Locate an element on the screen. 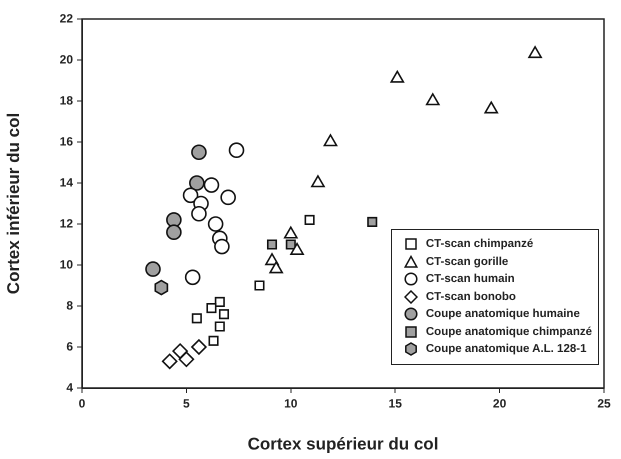 The height and width of the screenshot is (459, 621). legend-label: Coupe anatomique A.L. 128-1 is located at coordinates (506, 349).